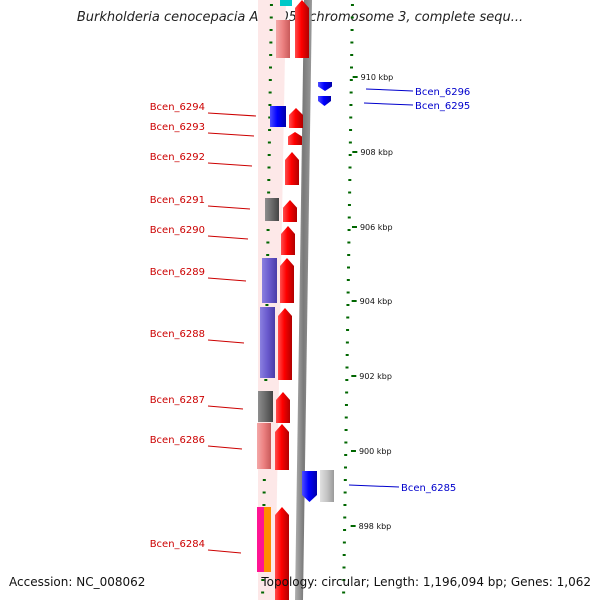  I want to click on gene-label-left: Bcen_6292, so click(177, 157).